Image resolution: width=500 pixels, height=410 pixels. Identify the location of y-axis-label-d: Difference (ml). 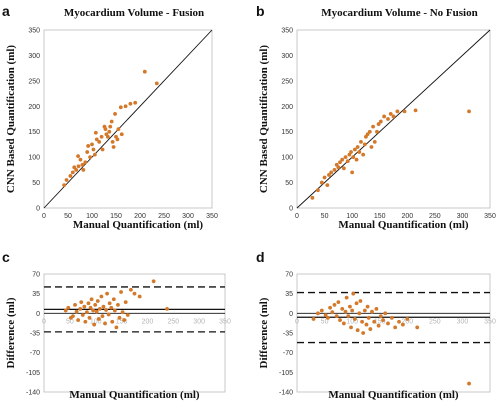
(264, 332).